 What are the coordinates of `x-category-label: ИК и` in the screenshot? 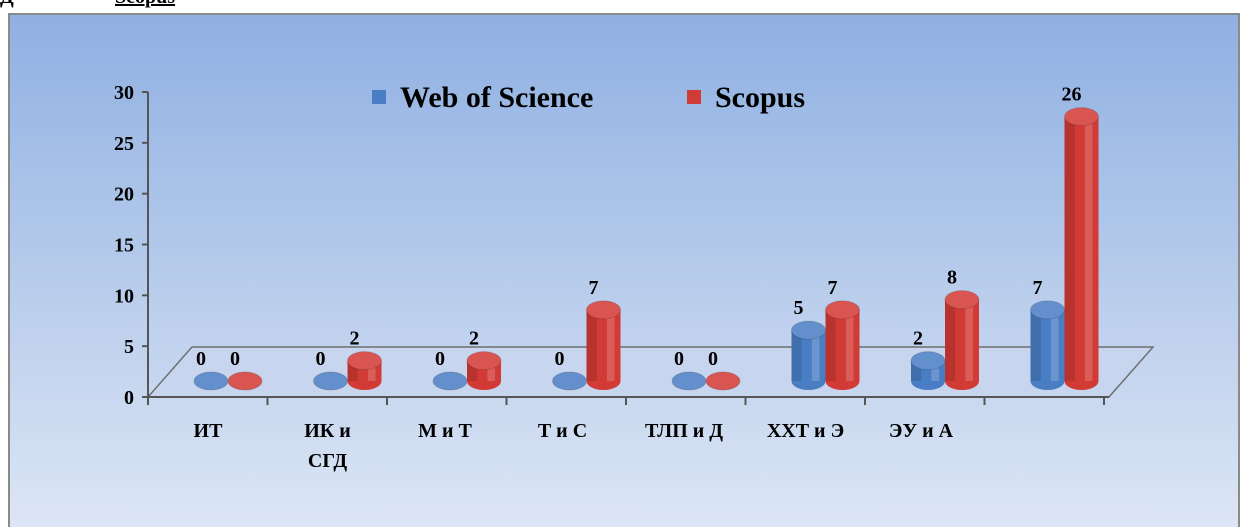 It's located at (327, 431).